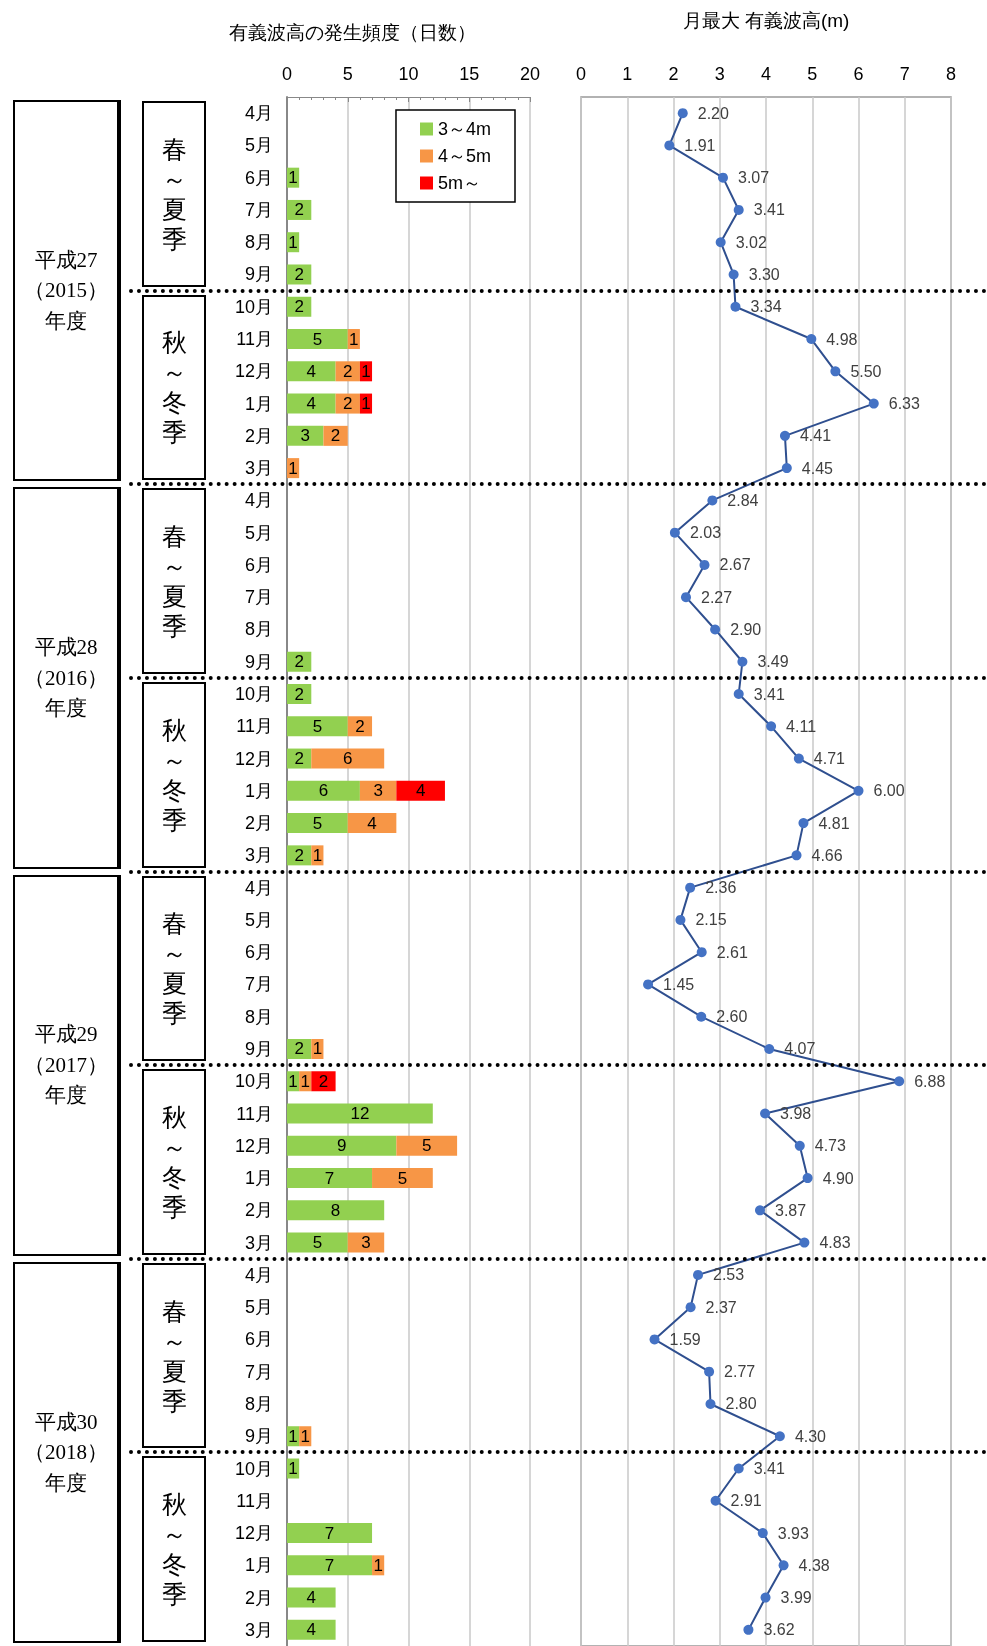 This screenshot has height=1646, width=987. I want to click on data-label: 6, so click(348, 759).